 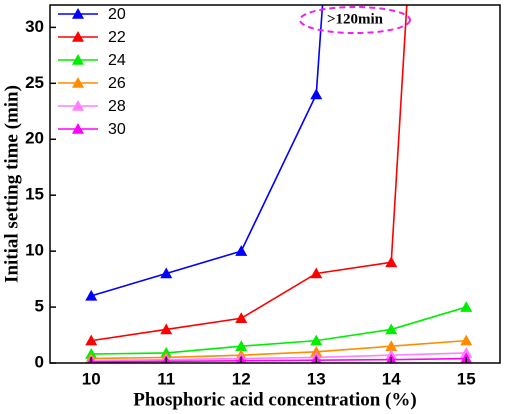 I want to click on y-tick-label: 15, so click(x=34, y=194).